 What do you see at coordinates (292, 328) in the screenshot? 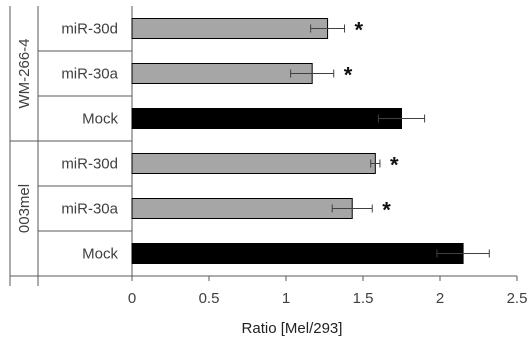
I see `x-axis-title: Ratio [Mel/293]` at bounding box center [292, 328].